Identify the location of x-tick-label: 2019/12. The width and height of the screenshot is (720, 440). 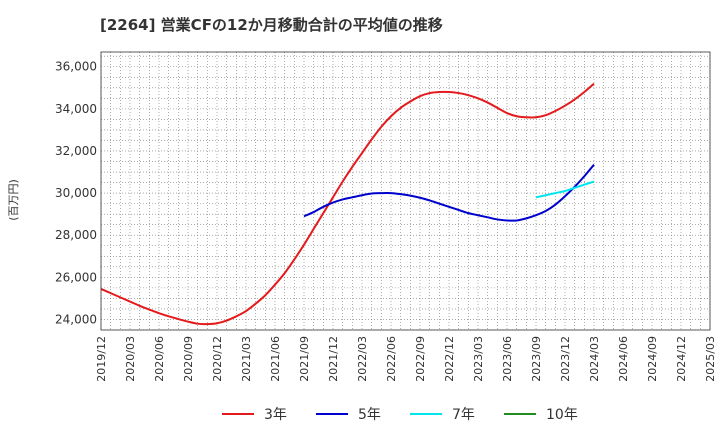
(101, 359).